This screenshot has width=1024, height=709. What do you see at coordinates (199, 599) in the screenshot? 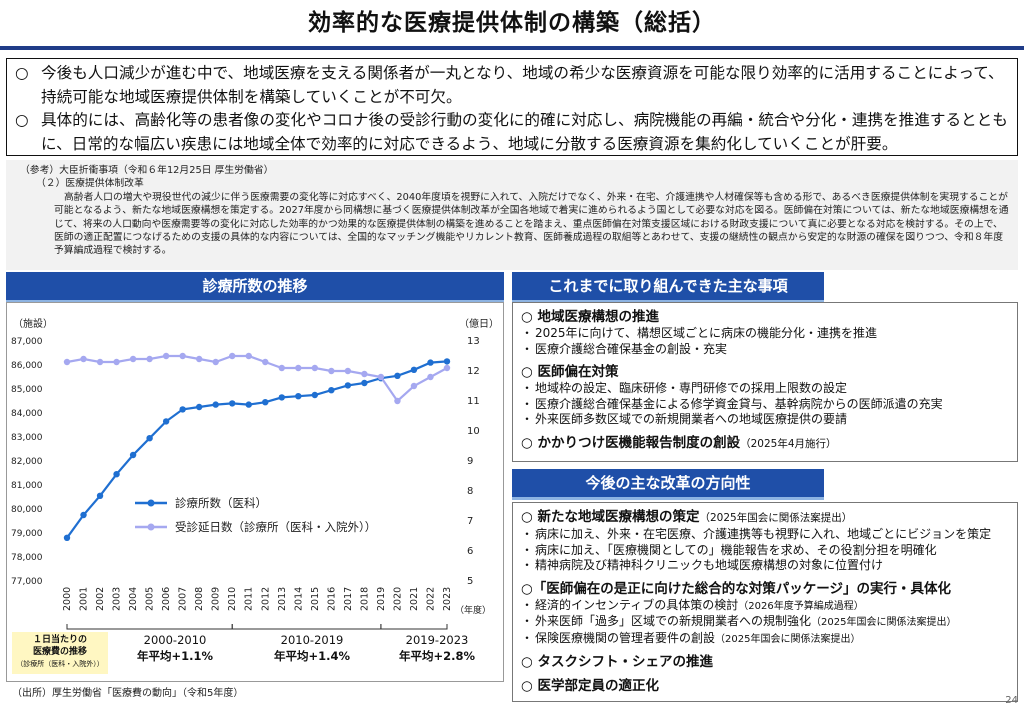
I see `x-tick-label: 2008` at bounding box center [199, 599].